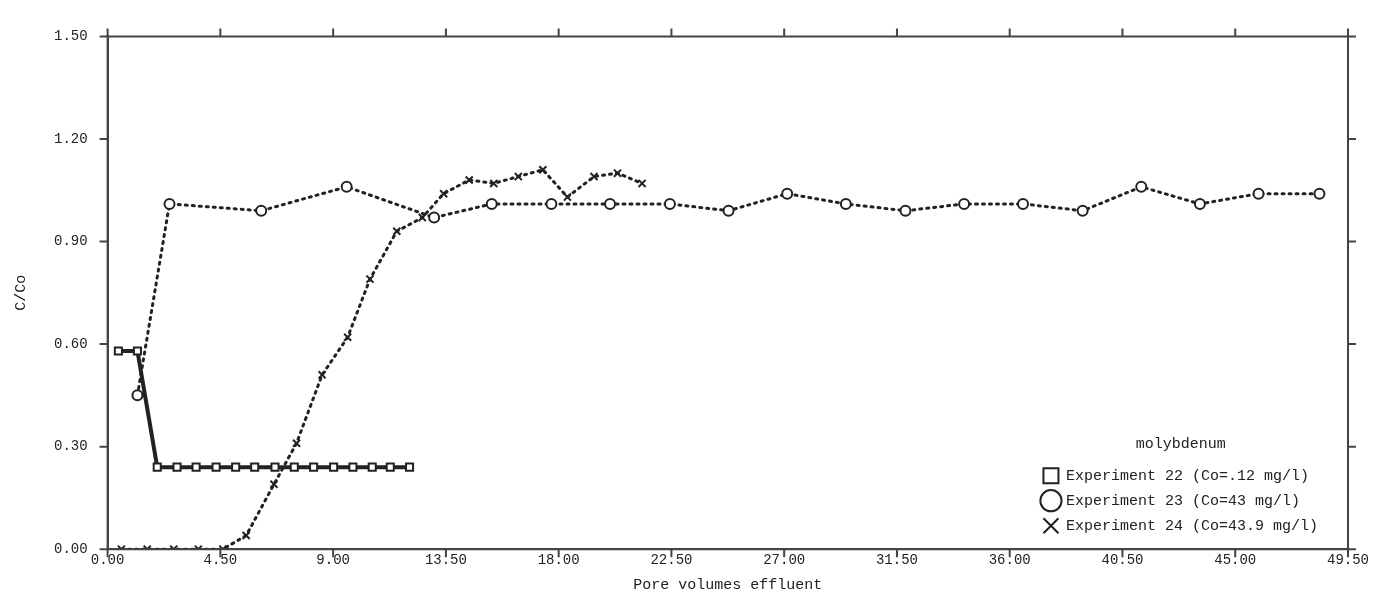 The width and height of the screenshot is (1389, 612). Describe the element at coordinates (896, 560) in the screenshot. I see `x-tick-label: 31.50` at that location.